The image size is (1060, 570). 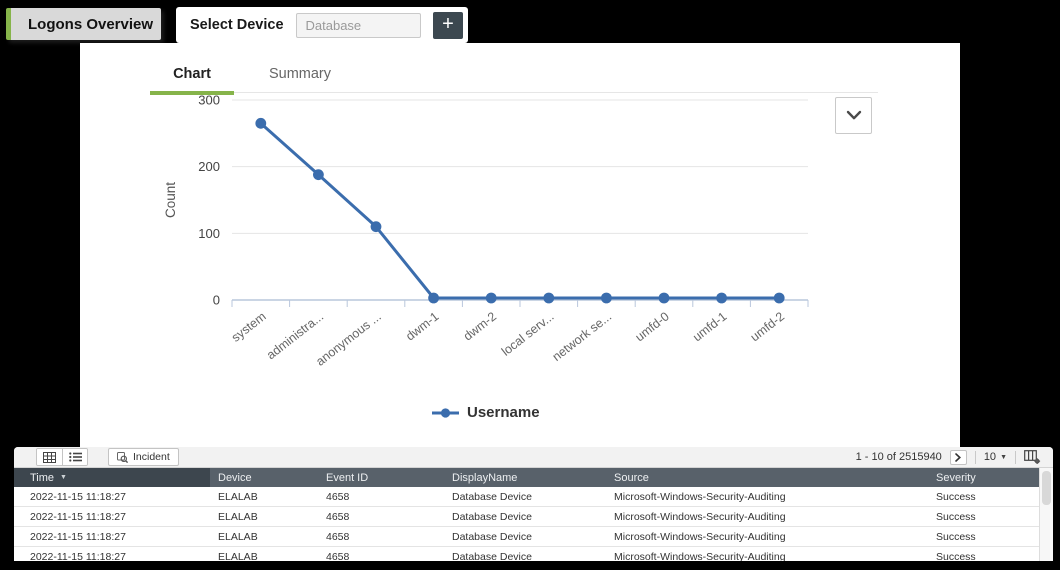 What do you see at coordinates (422, 326) in the screenshot?
I see `svg-text: dwm-1` at bounding box center [422, 326].